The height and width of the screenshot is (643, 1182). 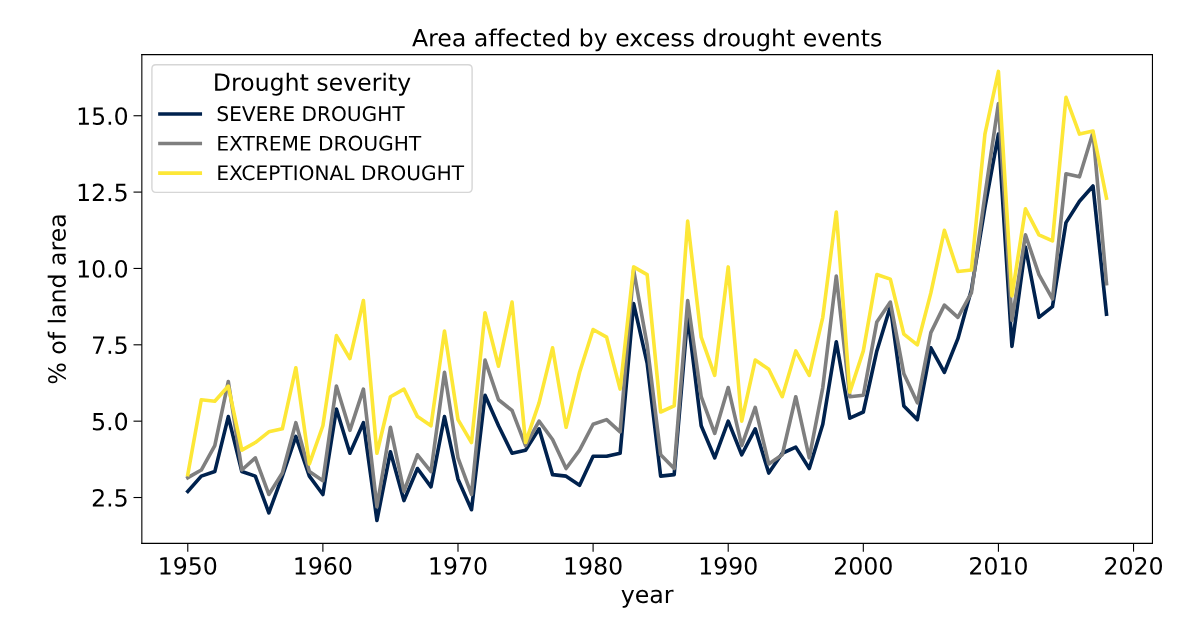 I want to click on x-tick-label: 2010, so click(x=998, y=565).